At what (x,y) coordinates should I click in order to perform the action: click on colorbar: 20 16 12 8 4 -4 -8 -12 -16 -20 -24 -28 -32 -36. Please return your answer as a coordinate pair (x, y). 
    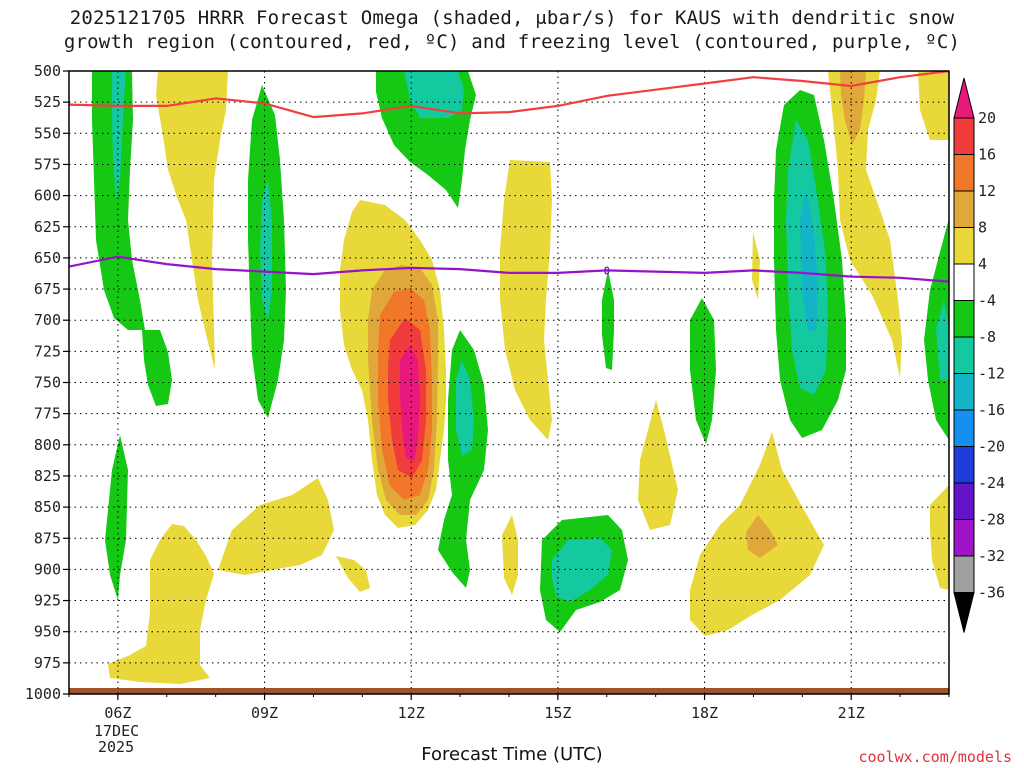
    Looking at the image, I should click on (979, 355).